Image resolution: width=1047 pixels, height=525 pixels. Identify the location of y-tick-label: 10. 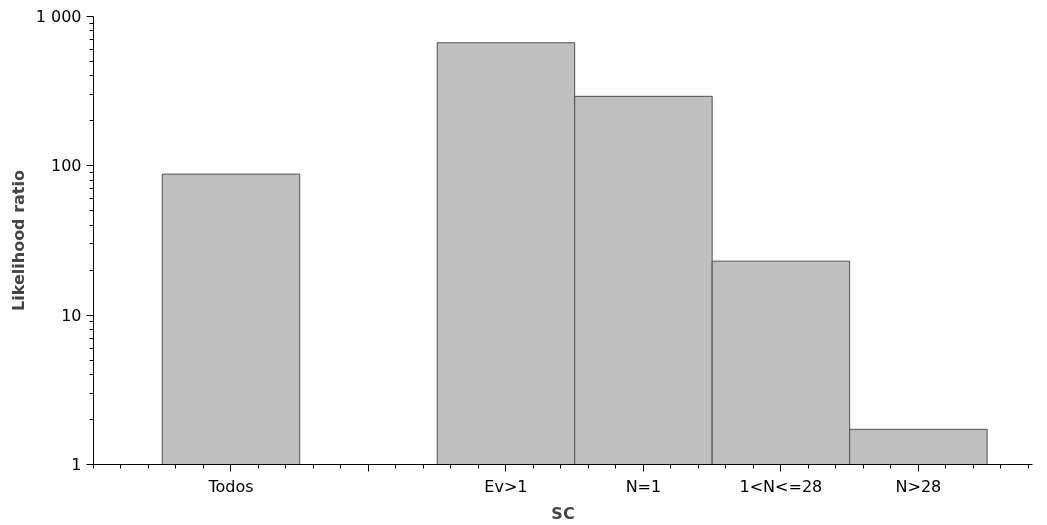
(71, 315).